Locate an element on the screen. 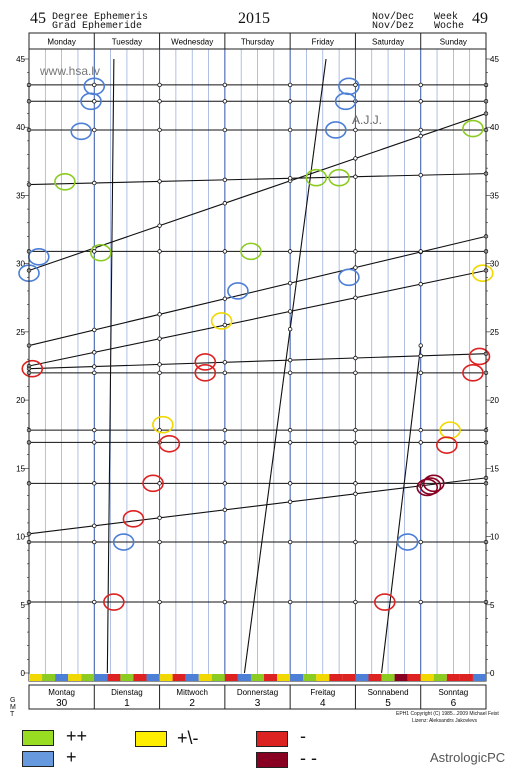  y-tick-label-left: 0 is located at coordinates (23, 673).